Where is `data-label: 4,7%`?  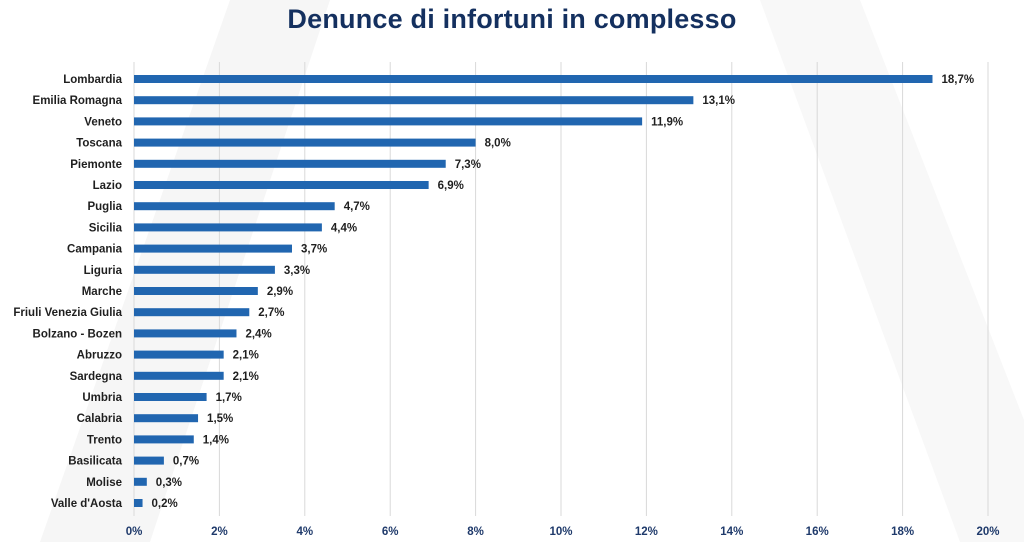 data-label: 4,7% is located at coordinates (357, 207).